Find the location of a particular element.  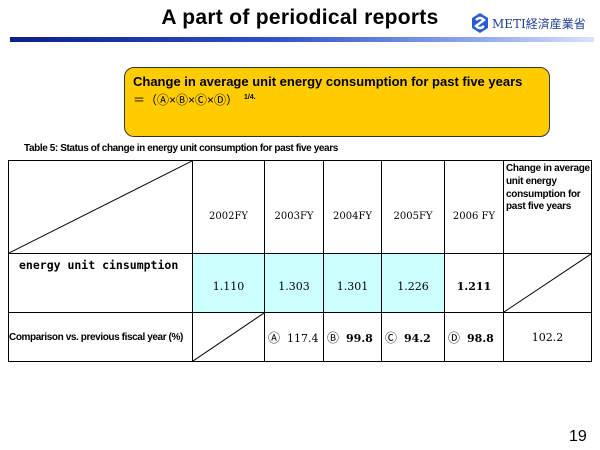

header-2006fy: 2006 FY is located at coordinates (474, 207).